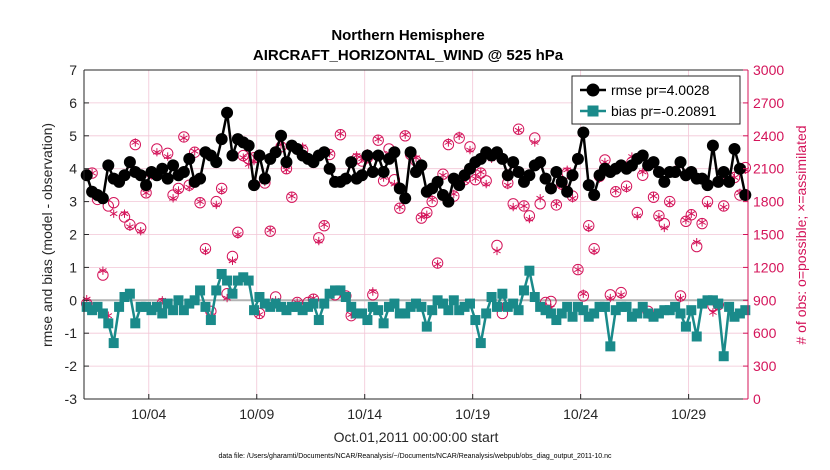 The width and height of the screenshot is (830, 470). Describe the element at coordinates (408, 55) in the screenshot. I see `chart-subtitle: AIRCRAFT_HORIZONTAL_WIND @ 525 hPa` at that location.